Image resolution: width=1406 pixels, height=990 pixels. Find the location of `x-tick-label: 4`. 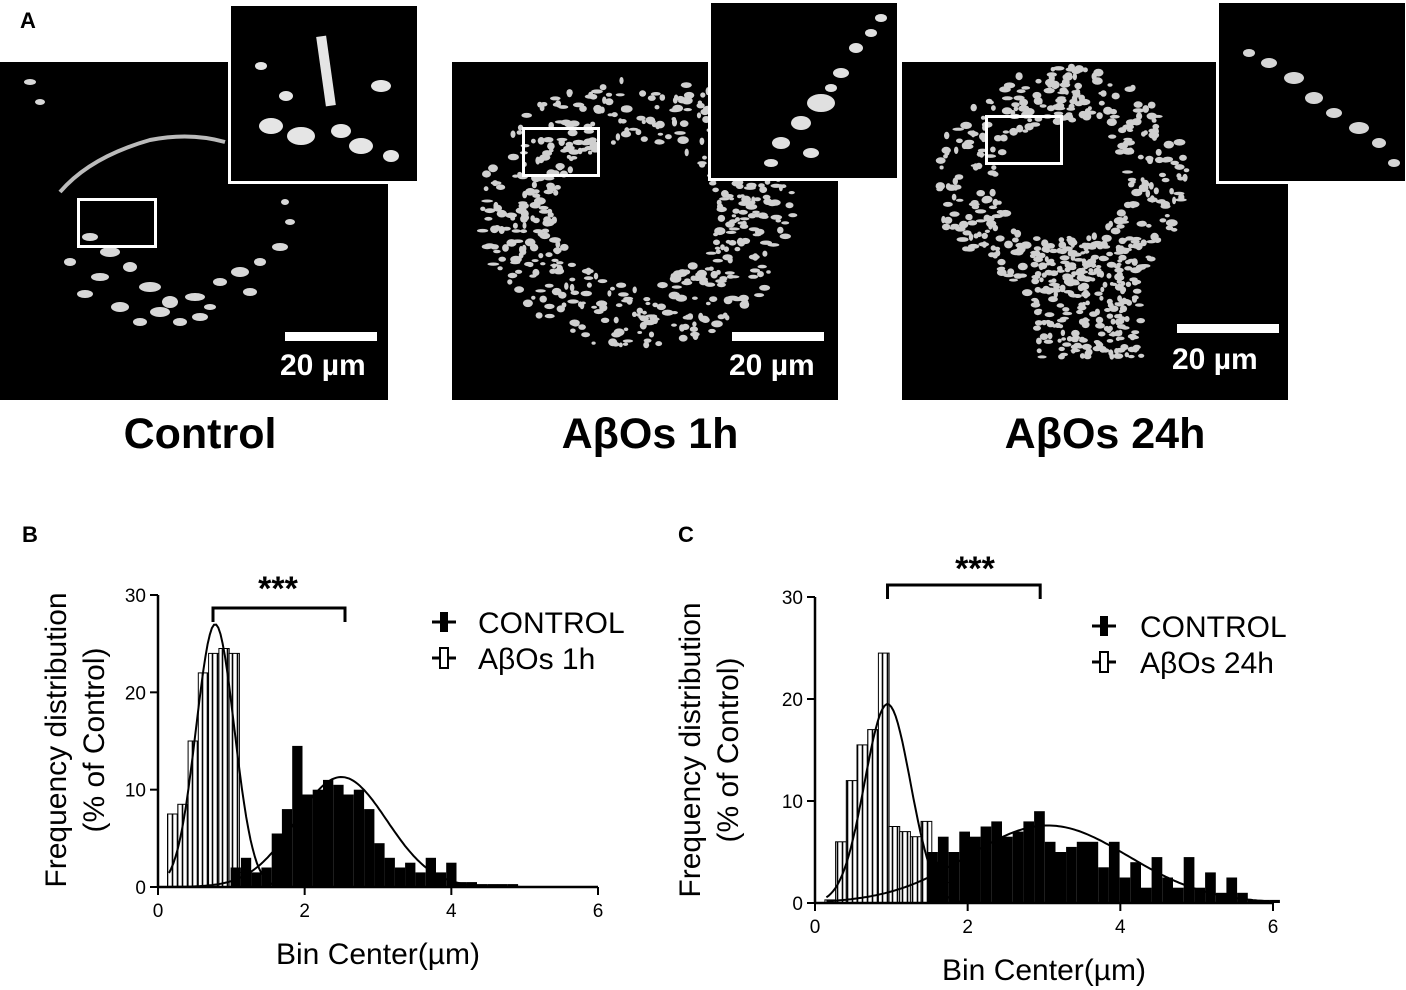

x-tick-label: 4 is located at coordinates (1120, 927).